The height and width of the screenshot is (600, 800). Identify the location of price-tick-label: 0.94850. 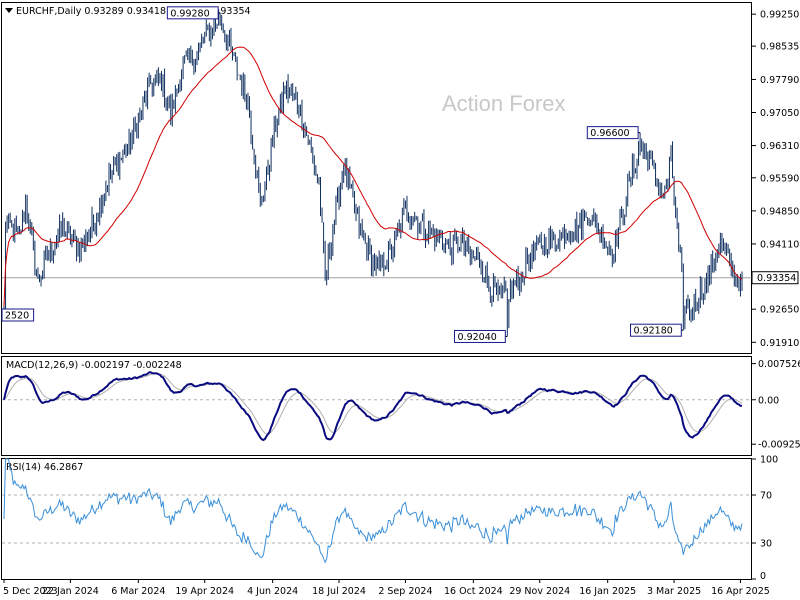
(779, 211).